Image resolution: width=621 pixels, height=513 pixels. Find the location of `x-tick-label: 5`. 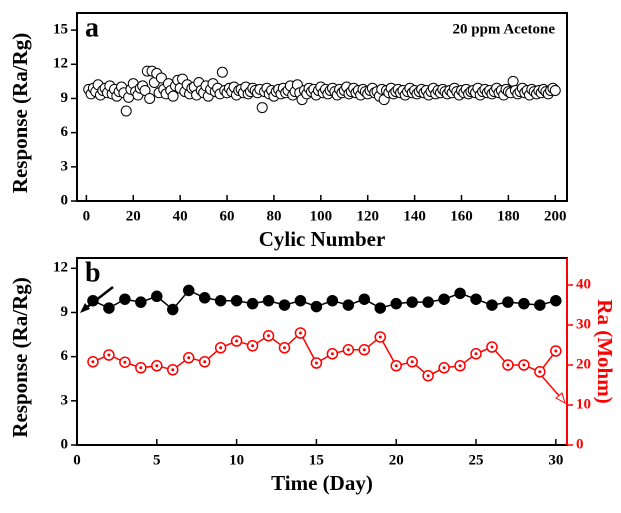

x-tick-label: 5 is located at coordinates (157, 460).